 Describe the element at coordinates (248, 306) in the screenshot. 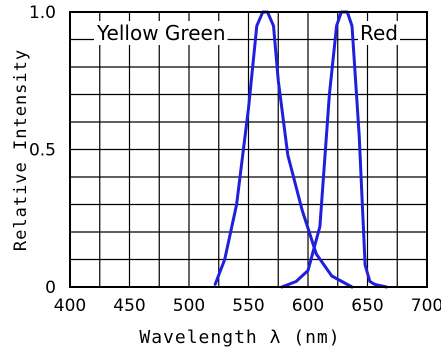

I see `x-tick-label: 550` at that location.